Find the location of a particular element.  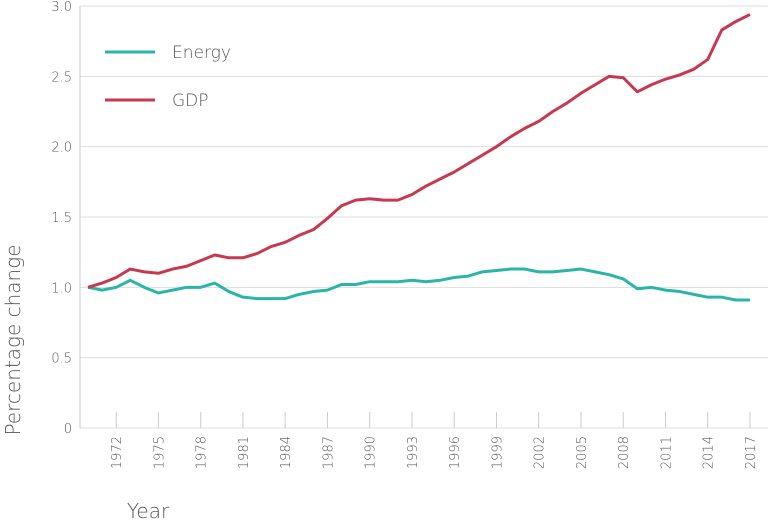

y-axis-label: Percentage change is located at coordinates (13, 339).